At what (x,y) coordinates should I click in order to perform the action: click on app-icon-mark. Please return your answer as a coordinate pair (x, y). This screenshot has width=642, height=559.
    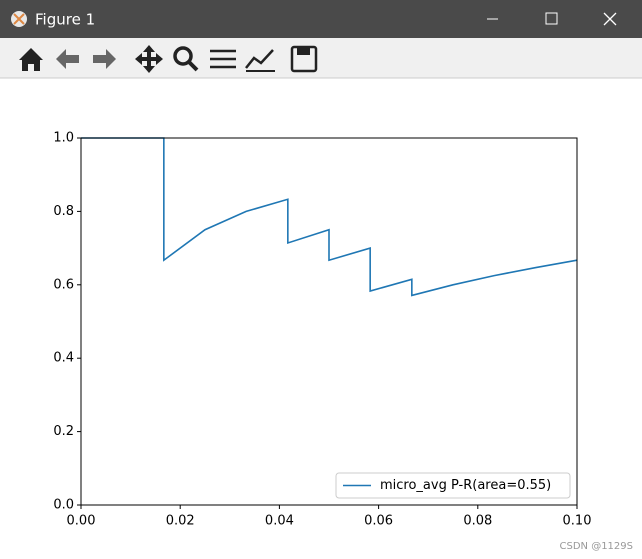
    Looking at the image, I should click on (19, 19).